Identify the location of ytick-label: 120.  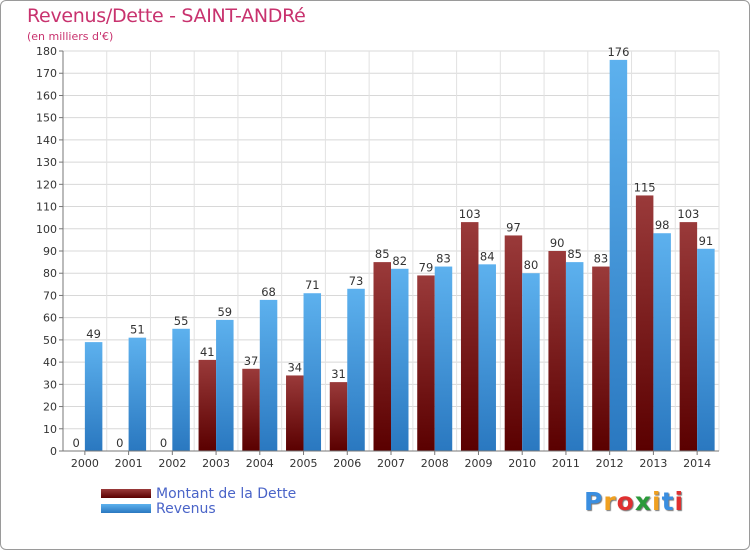
(46, 184).